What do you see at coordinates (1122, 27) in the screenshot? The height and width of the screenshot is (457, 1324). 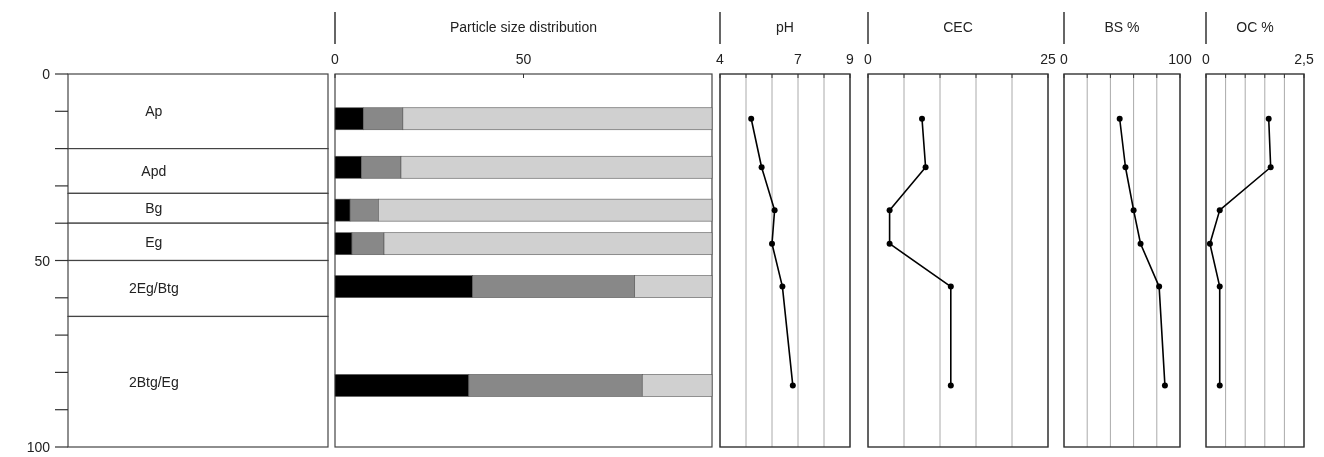 I see `chart-title: BS %` at bounding box center [1122, 27].